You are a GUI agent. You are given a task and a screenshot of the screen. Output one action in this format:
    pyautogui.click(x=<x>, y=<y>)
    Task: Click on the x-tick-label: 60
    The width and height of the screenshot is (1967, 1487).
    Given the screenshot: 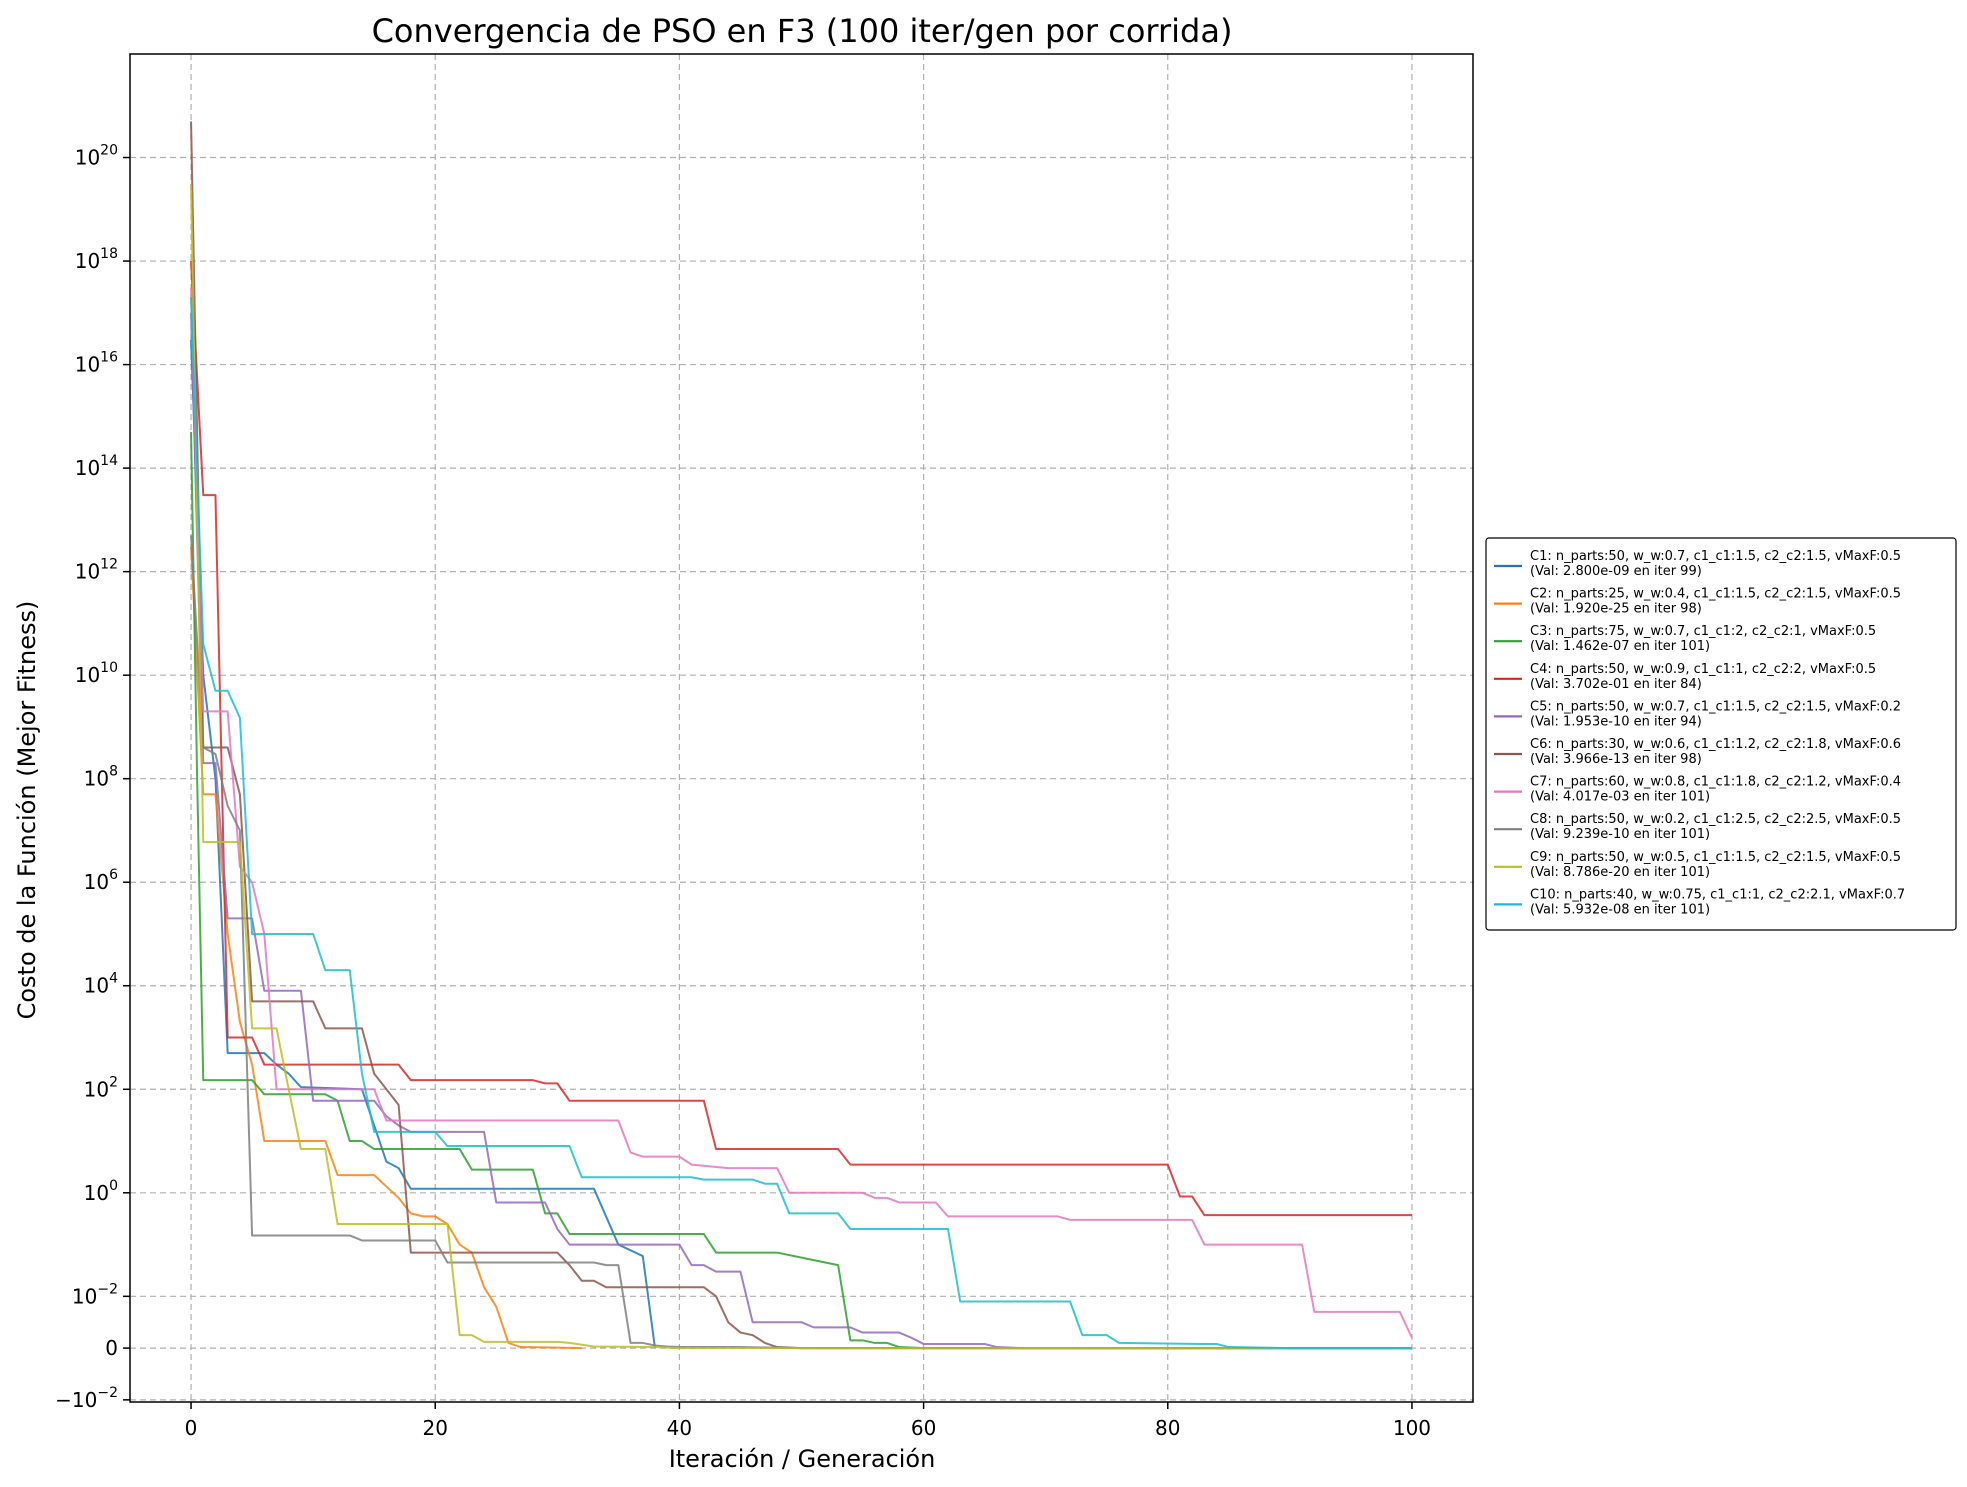 What is the action you would take?
    pyautogui.click(x=923, y=1428)
    